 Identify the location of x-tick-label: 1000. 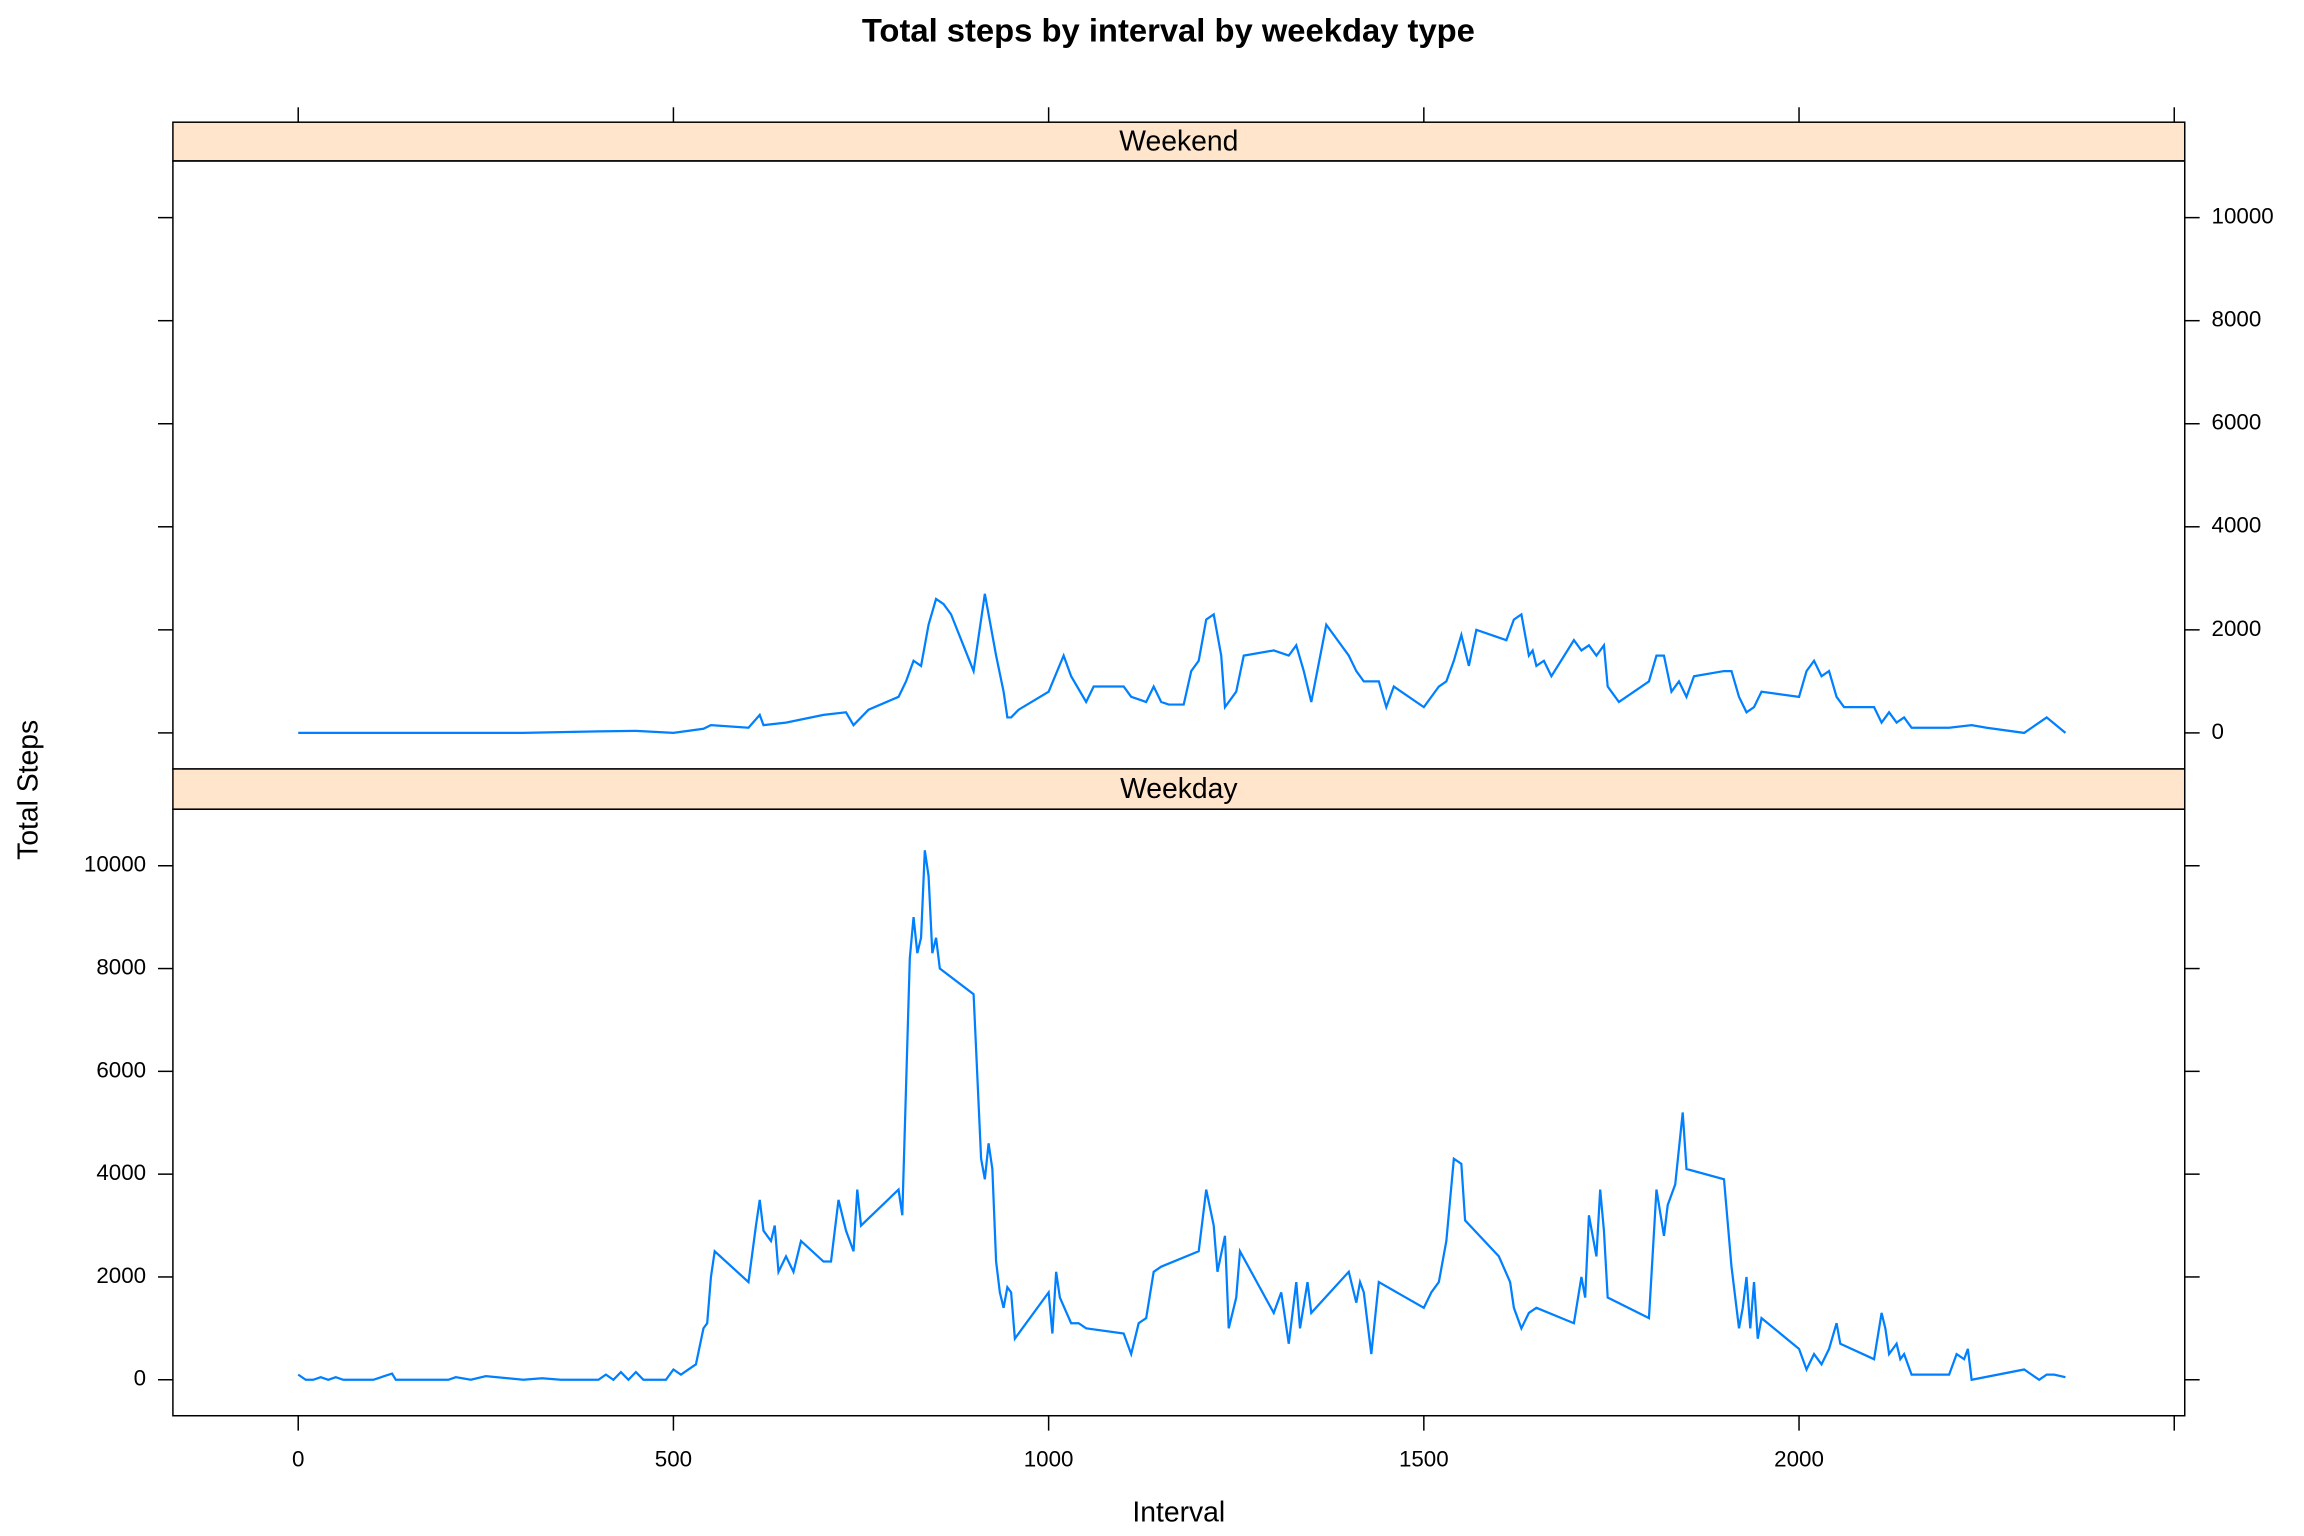
(1049, 1458).